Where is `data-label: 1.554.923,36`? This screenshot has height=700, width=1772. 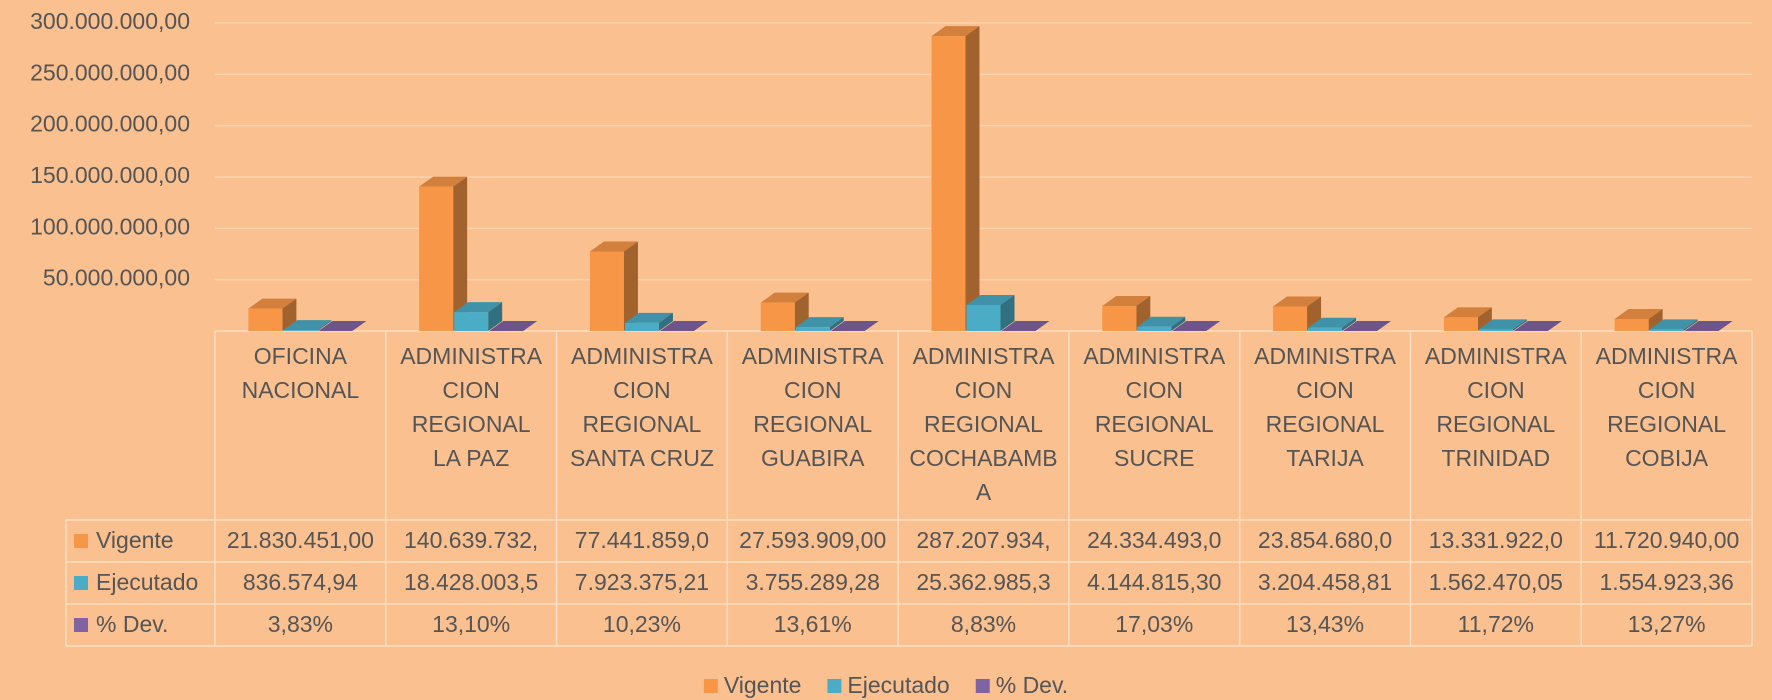 data-label: 1.554.923,36 is located at coordinates (1666, 582).